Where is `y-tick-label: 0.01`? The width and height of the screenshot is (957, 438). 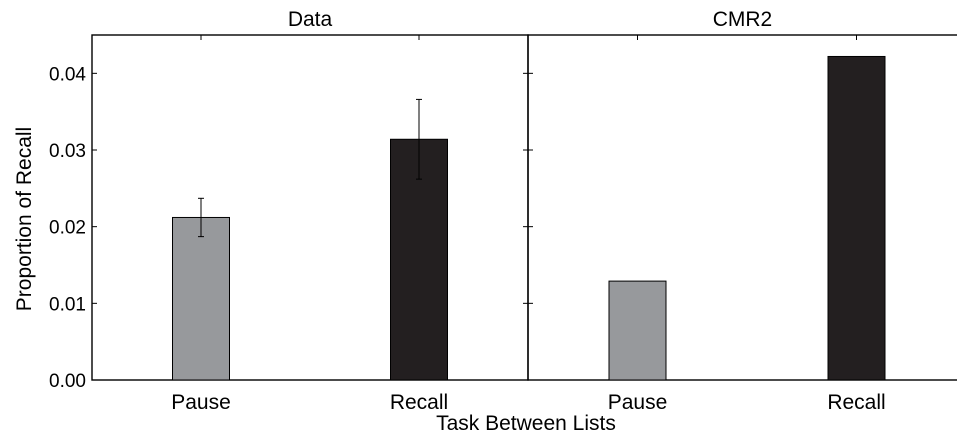
y-tick-label: 0.01 is located at coordinates (67, 304).